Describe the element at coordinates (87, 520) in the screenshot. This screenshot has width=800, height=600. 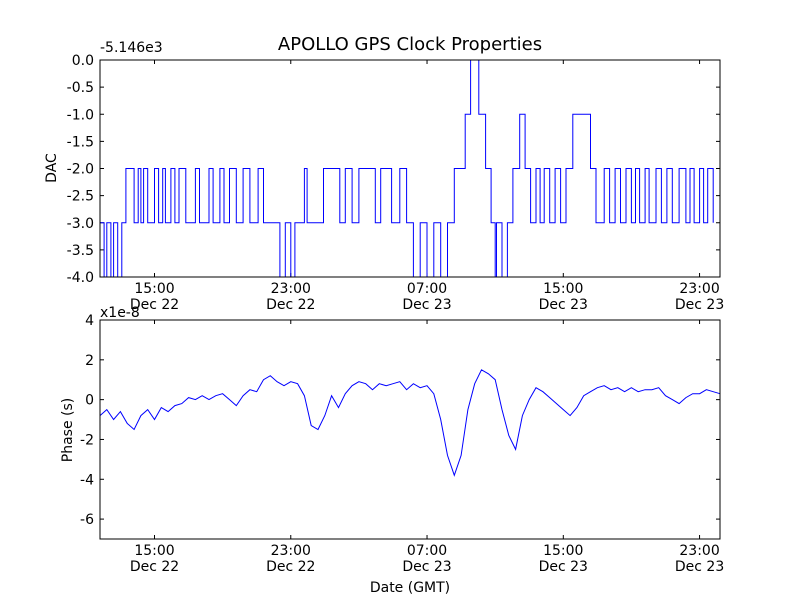
I see `phase-ytick-label: -6` at that location.